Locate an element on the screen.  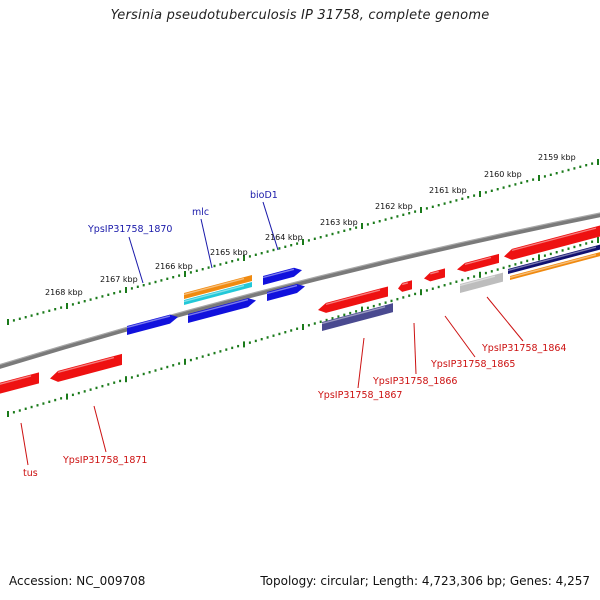
kbp-label-2159: 2159 kbp is located at coordinates (557, 157).